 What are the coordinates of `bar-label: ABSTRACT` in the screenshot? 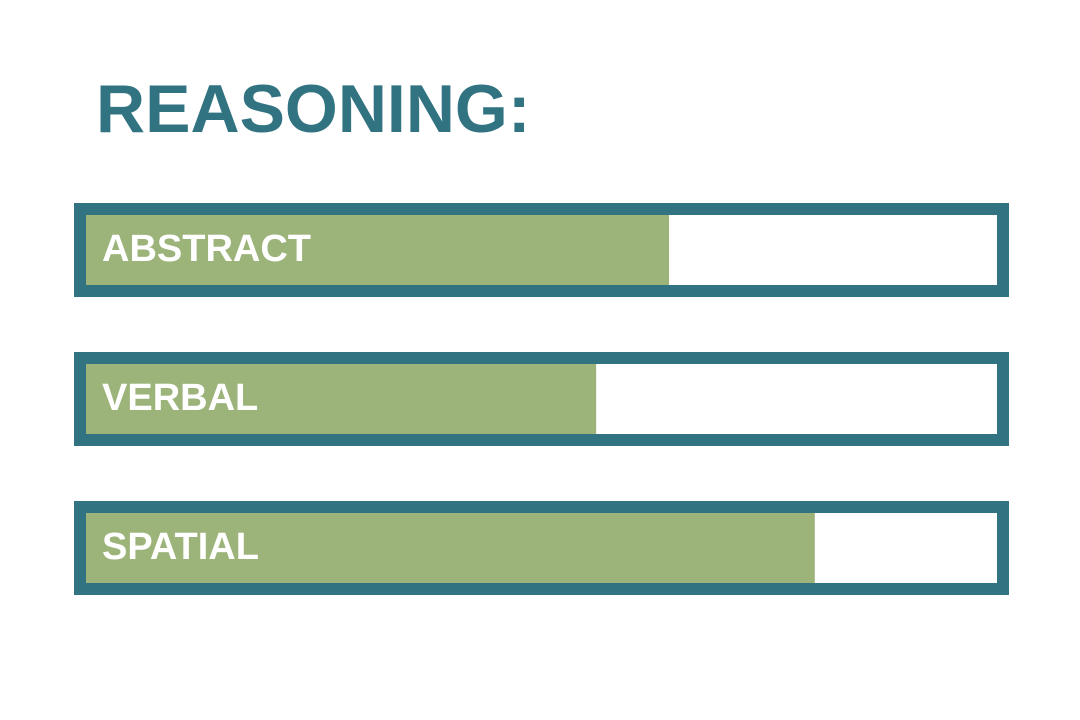 It's located at (206, 249).